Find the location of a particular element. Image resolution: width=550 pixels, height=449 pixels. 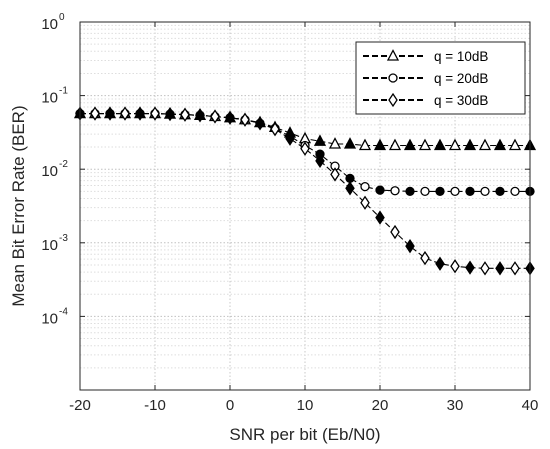

x-axis-label: SNR per bit (Eb/N0) is located at coordinates (304, 434).